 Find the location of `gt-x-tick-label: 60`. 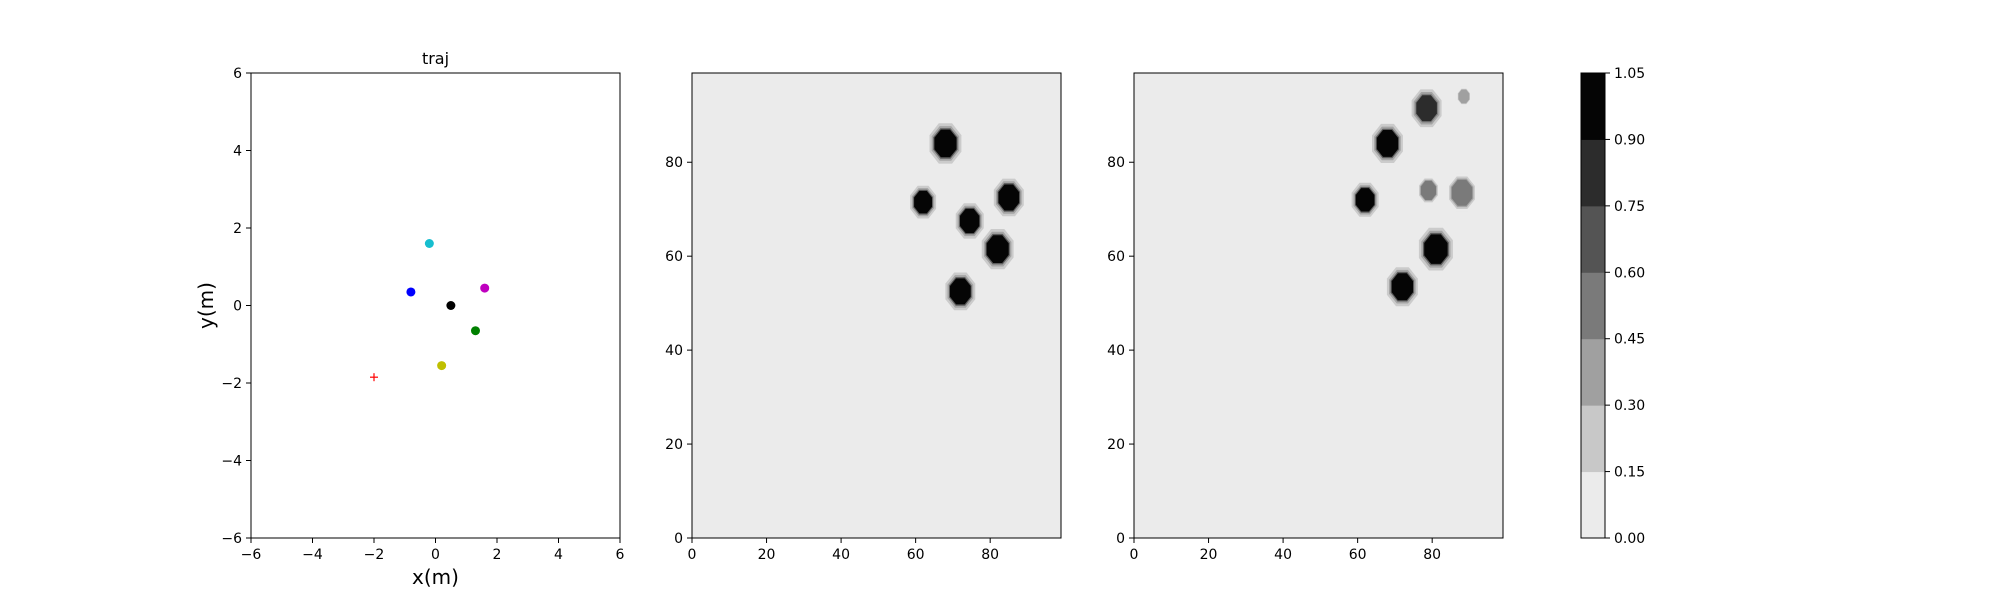

gt-x-tick-label: 60 is located at coordinates (916, 555).